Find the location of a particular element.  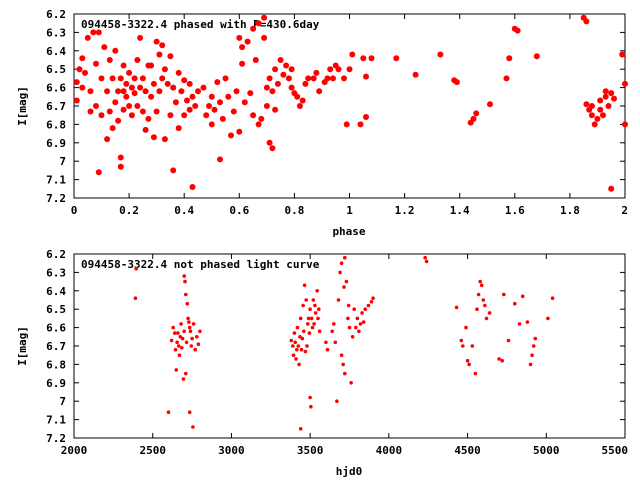

unphased-y-tick-label: 7.2 is located at coordinates (56, 438).